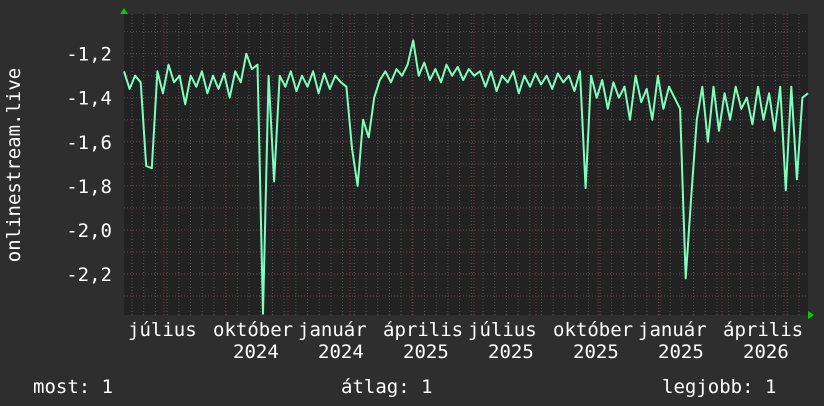  I want to click on x-axis-arrow-icon, so click(811, 315).